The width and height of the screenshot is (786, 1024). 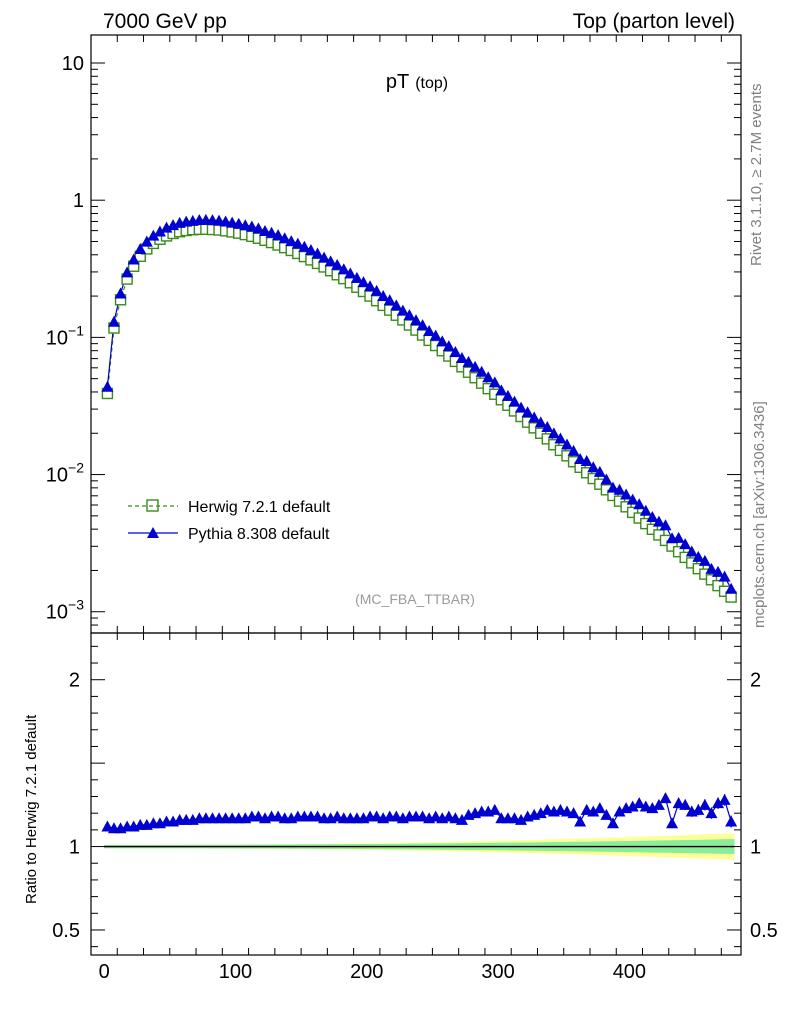 What do you see at coordinates (397, 82) in the screenshot?
I see `plot-title-main: pT` at bounding box center [397, 82].